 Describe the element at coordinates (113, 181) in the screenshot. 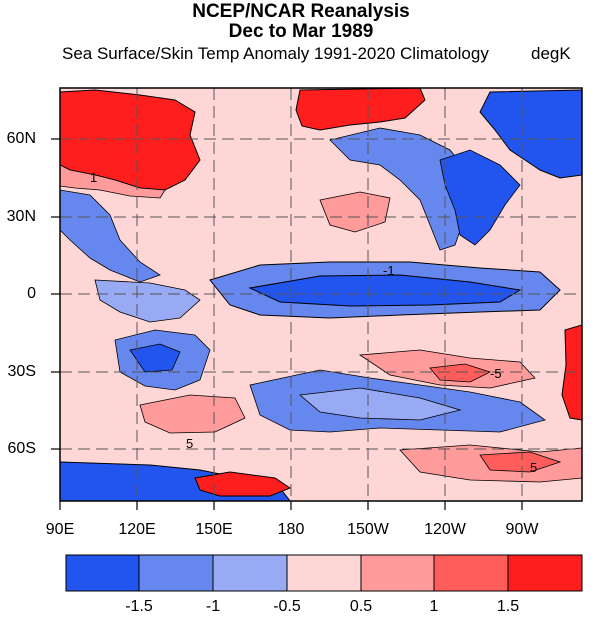

I see `warm-region-siberia-edge` at that location.